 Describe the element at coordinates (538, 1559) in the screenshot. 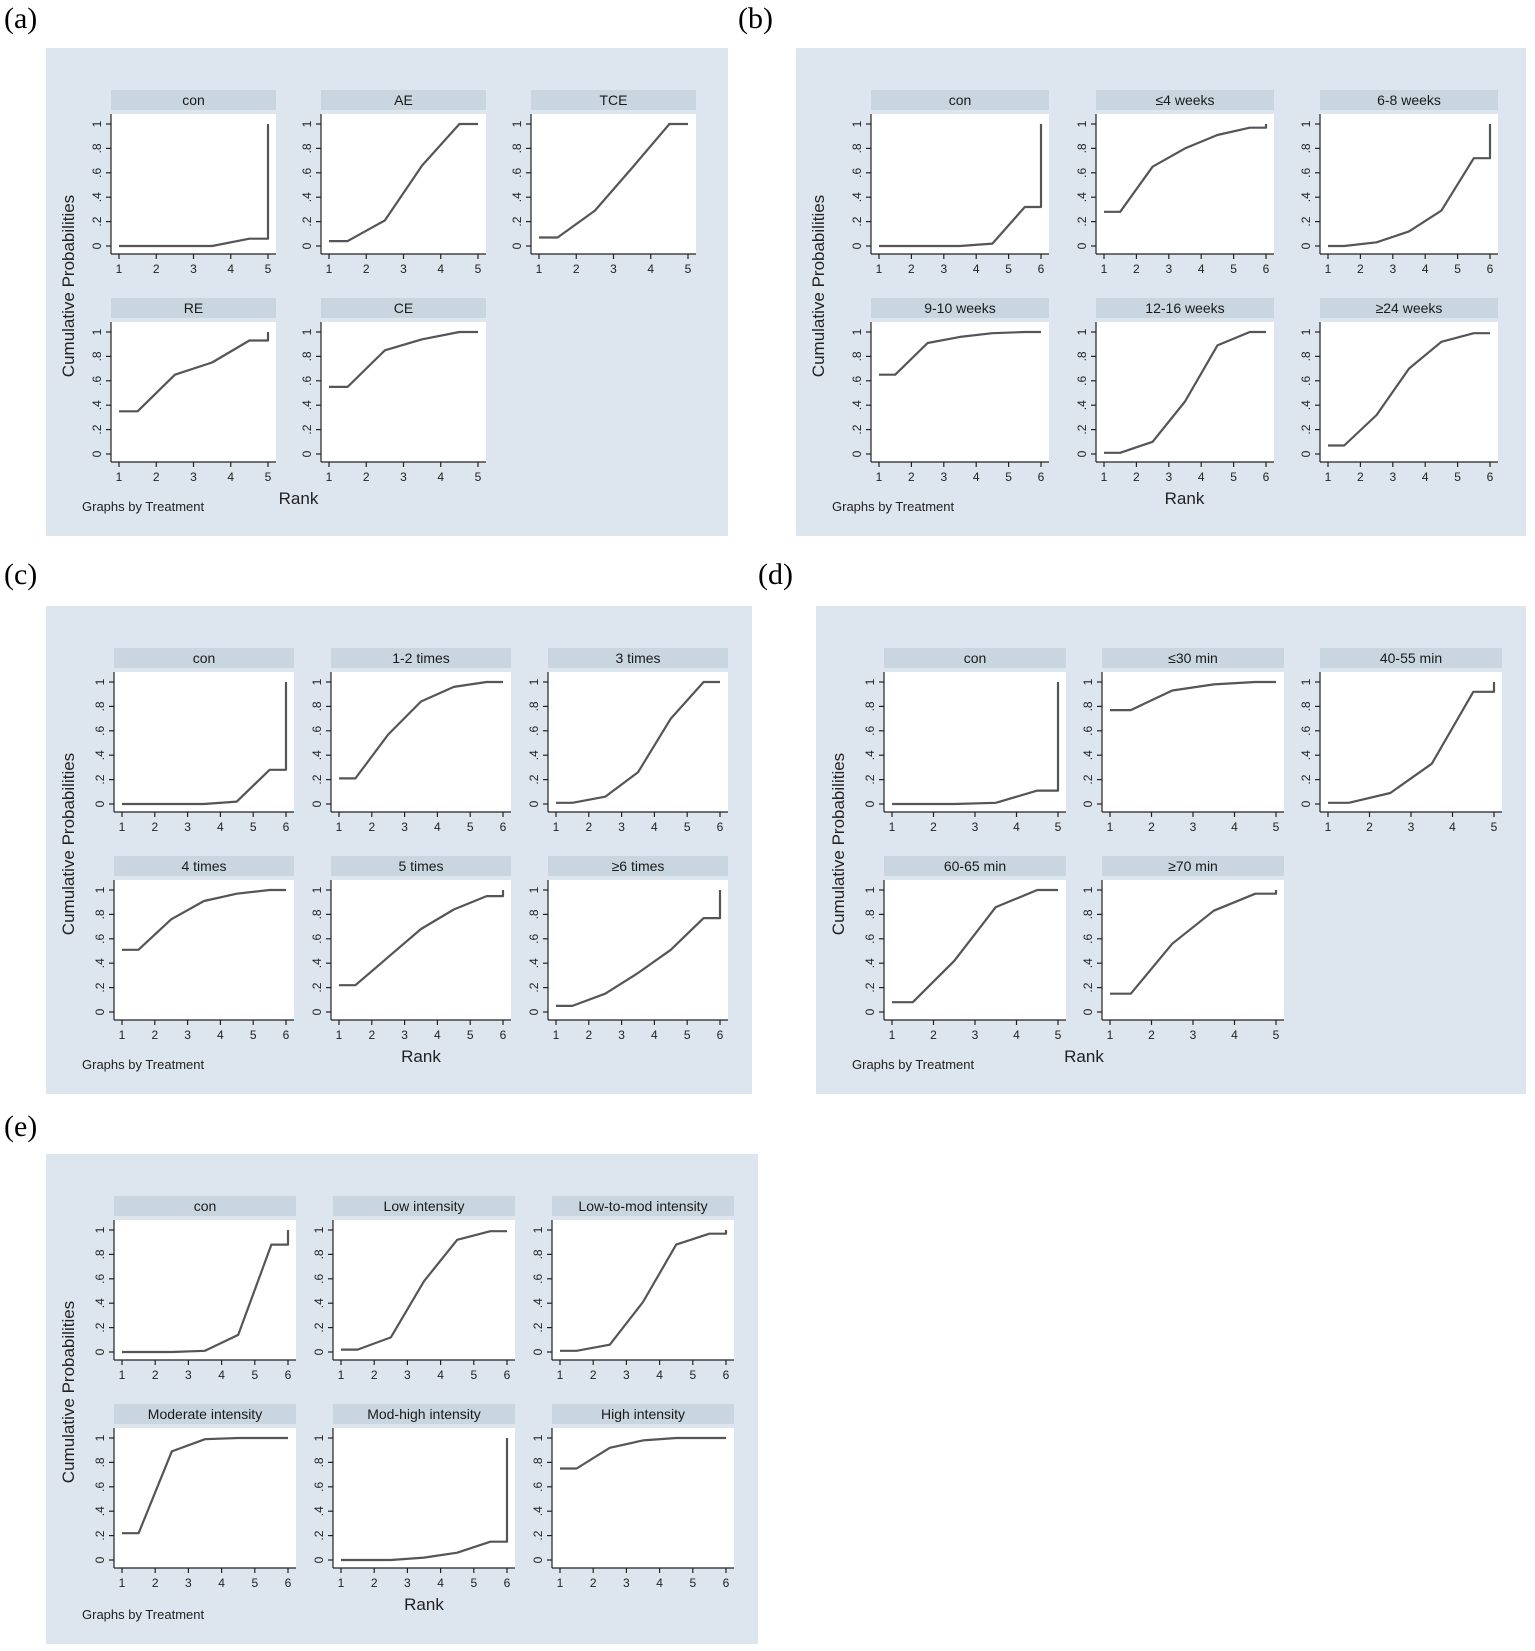

I see `panel-high-intensity-y-tick-label: 0` at that location.